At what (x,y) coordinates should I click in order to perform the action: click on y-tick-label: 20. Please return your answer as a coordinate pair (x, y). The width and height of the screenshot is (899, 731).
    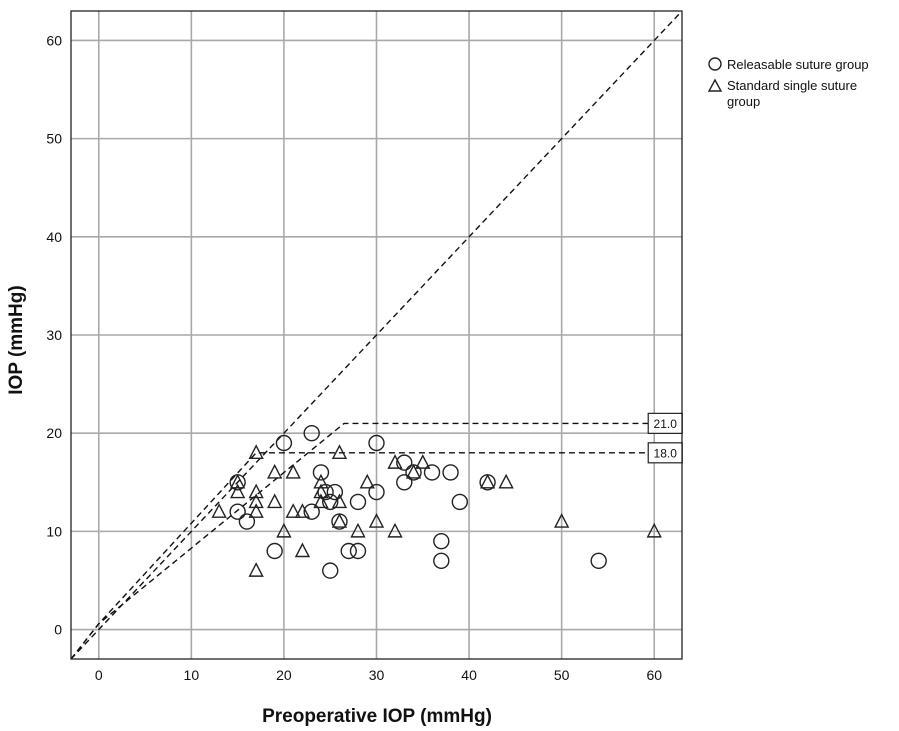
    Looking at the image, I should click on (54, 433).